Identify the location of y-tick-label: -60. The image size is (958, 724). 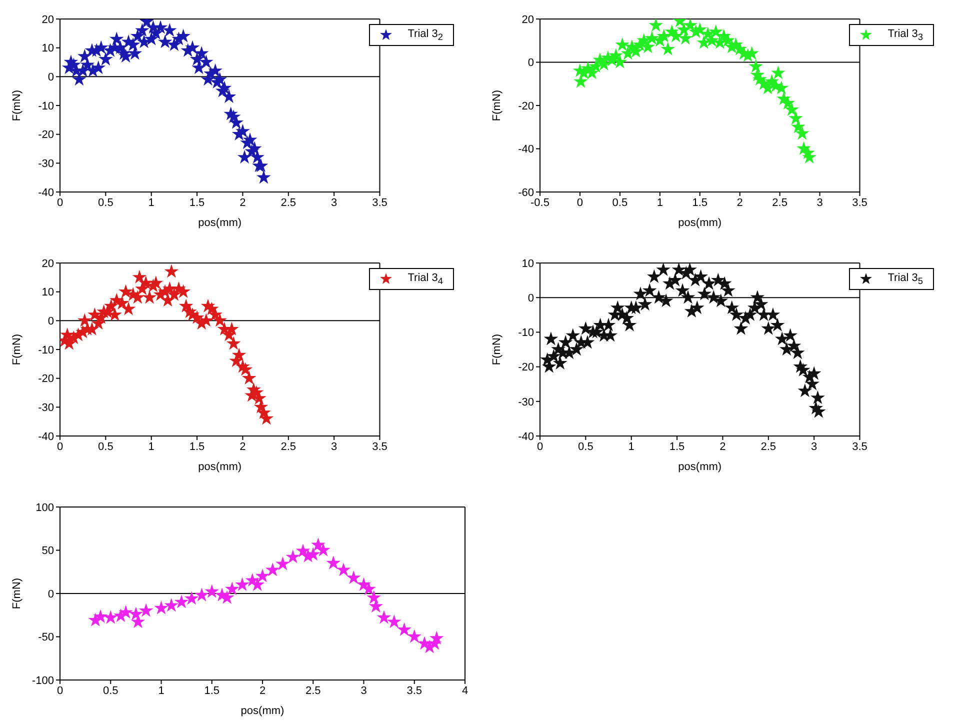
(526, 192).